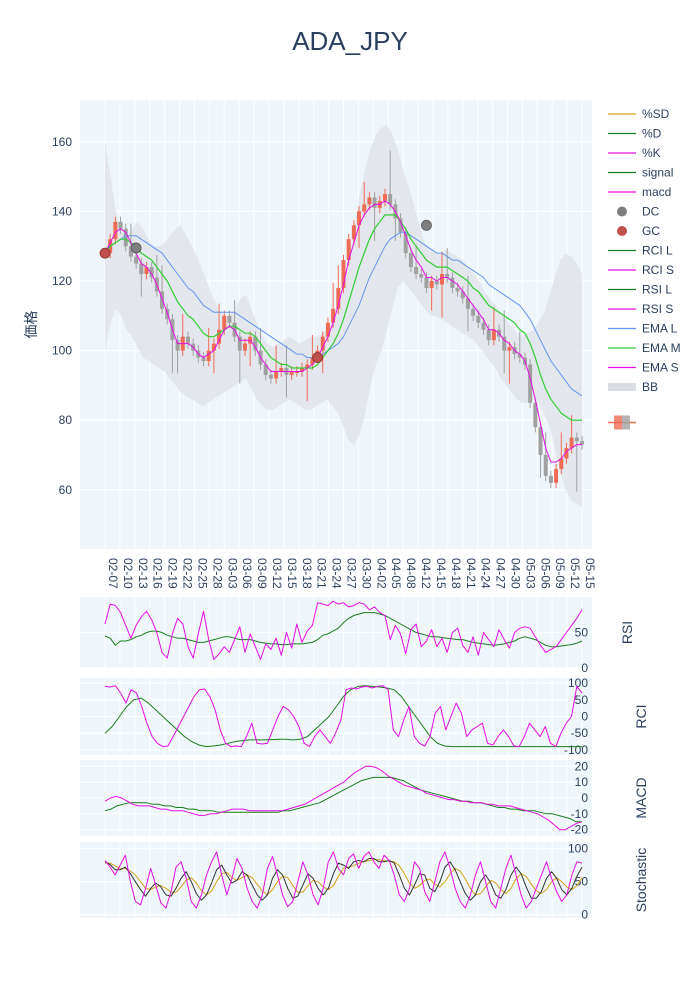 The height and width of the screenshot is (1000, 700). I want to click on rsi-l-line, so click(343, 630).